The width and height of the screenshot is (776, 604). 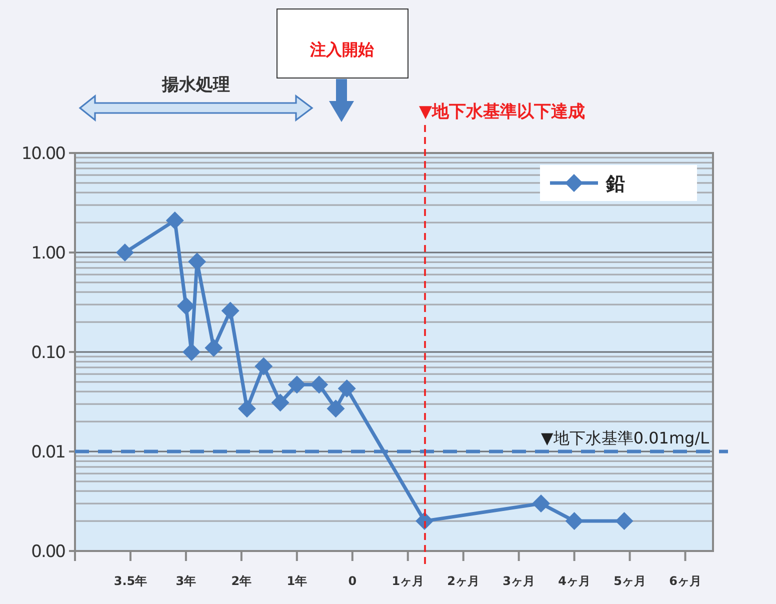 I want to click on x-tick-label: 5ヶ月, so click(x=630, y=581).